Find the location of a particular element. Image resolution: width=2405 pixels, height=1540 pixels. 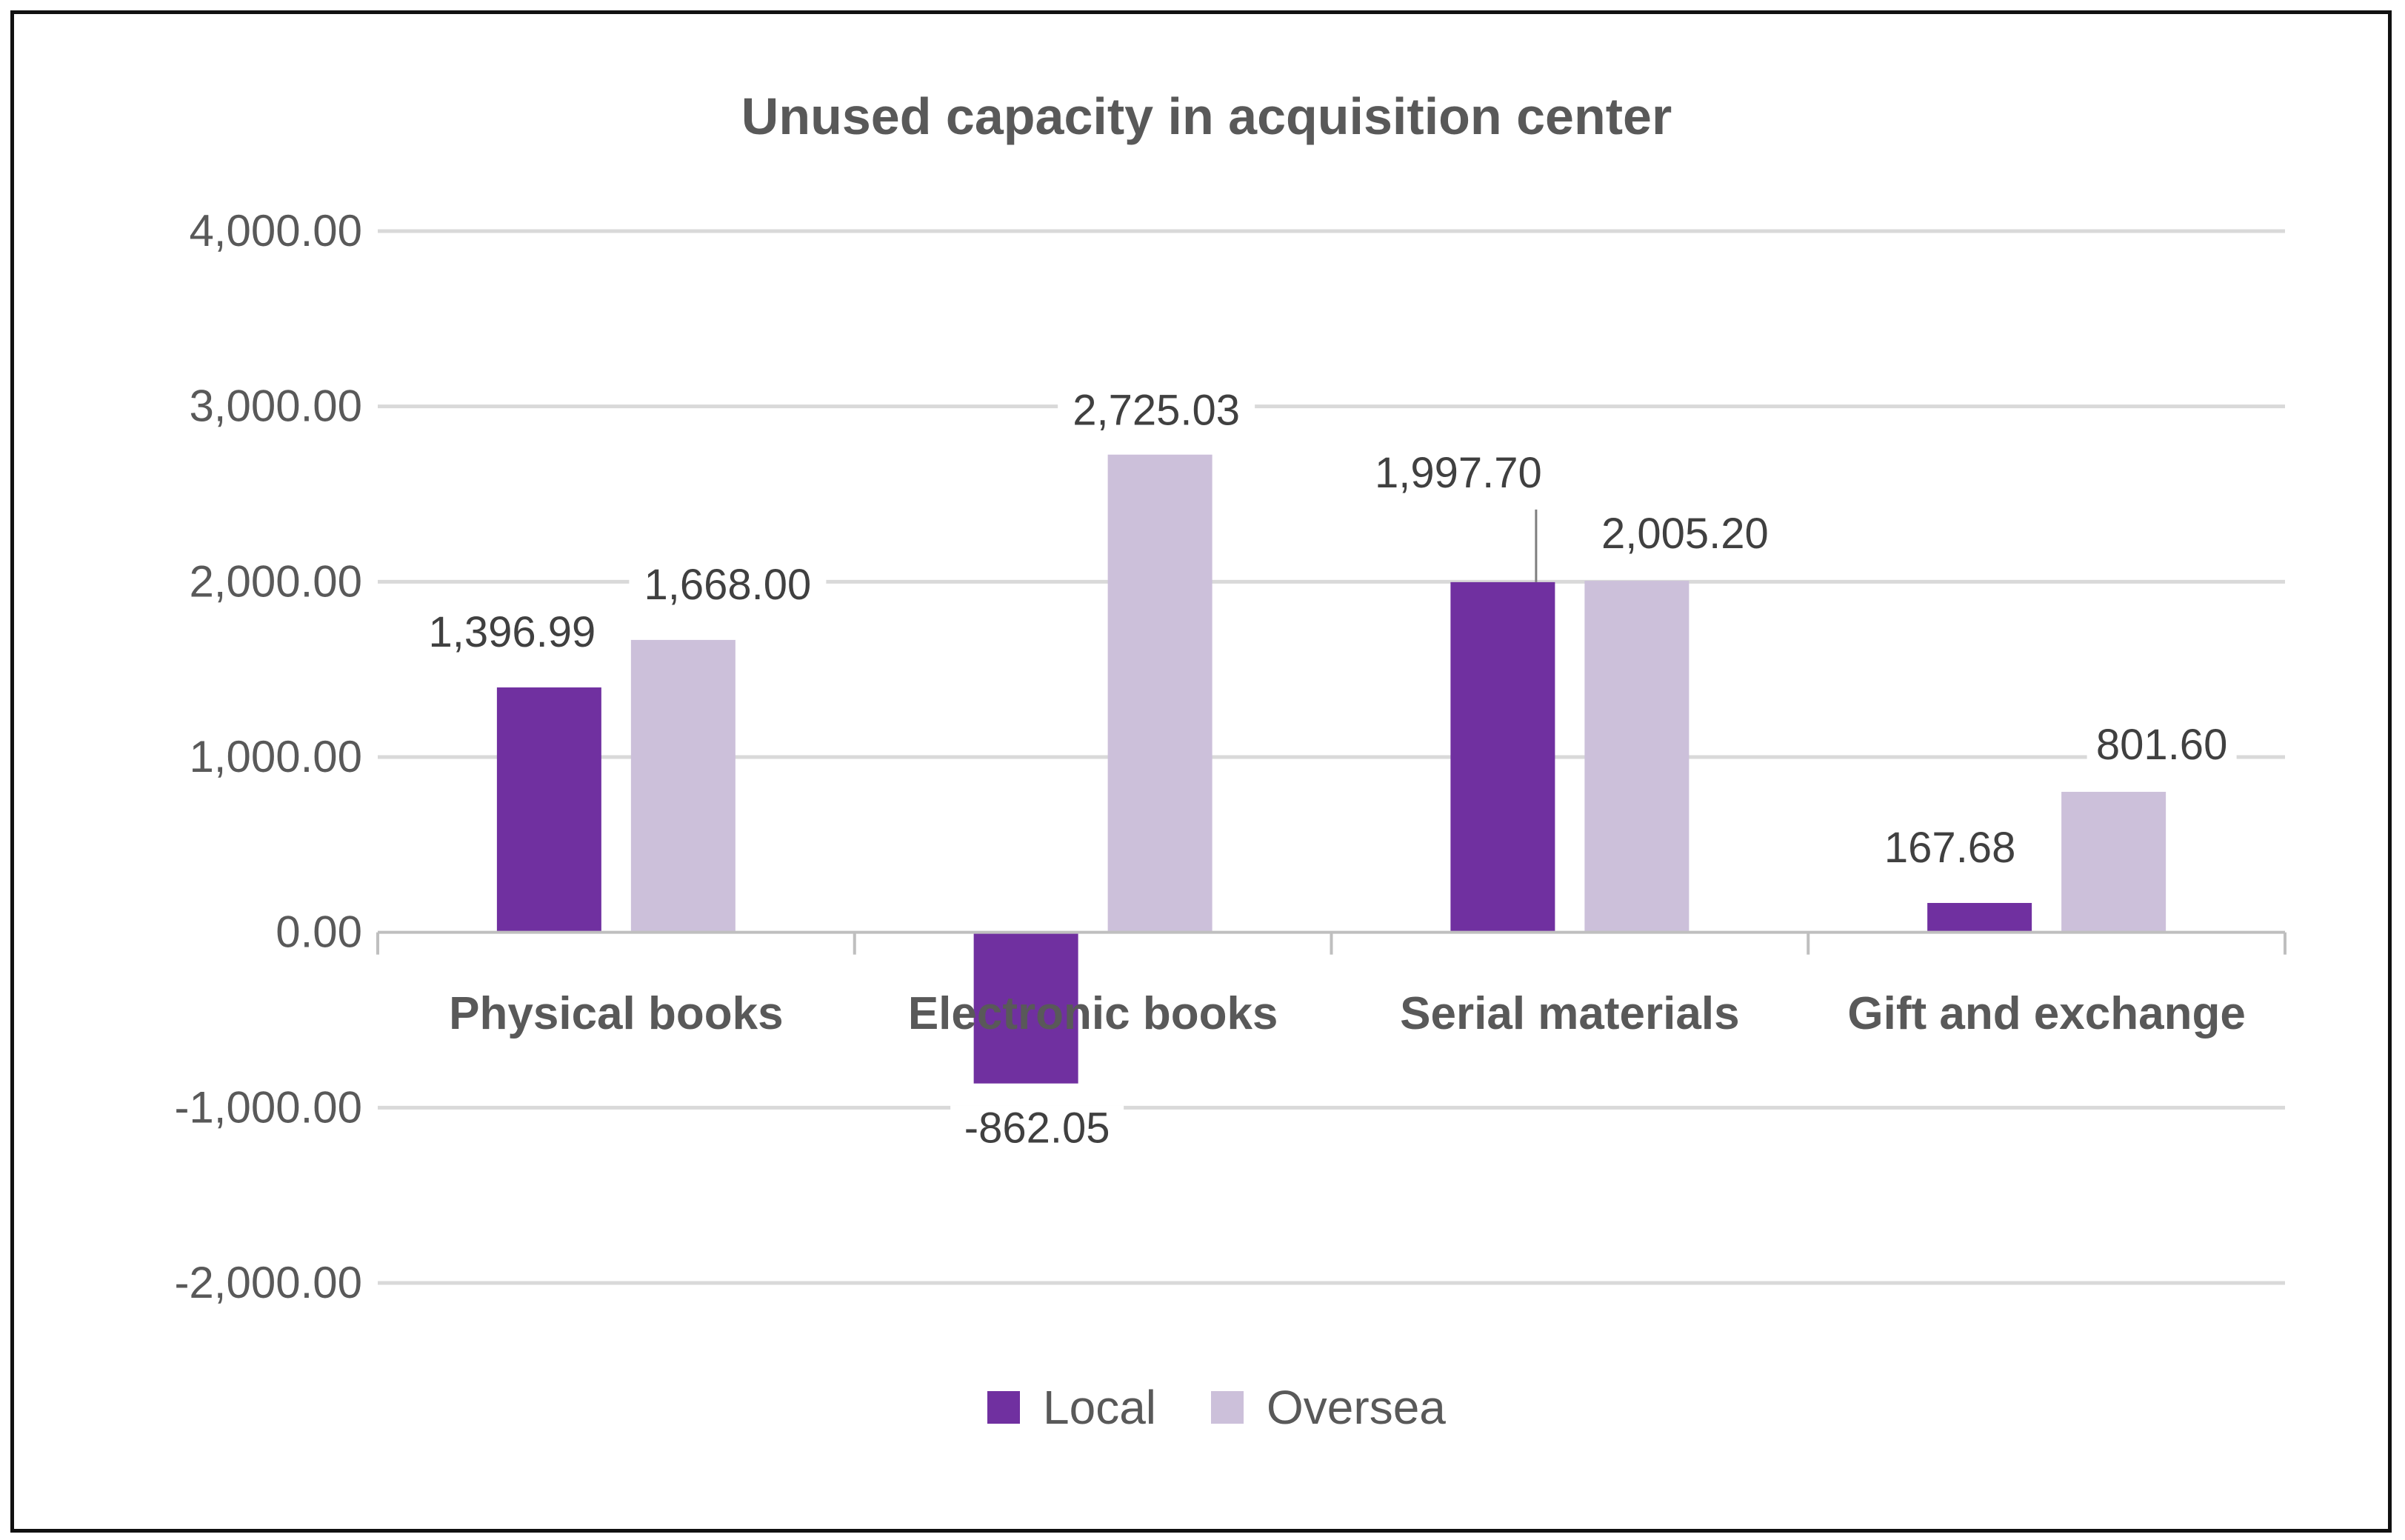

data-label-oversea-1: 1,668.00 is located at coordinates (727, 585).